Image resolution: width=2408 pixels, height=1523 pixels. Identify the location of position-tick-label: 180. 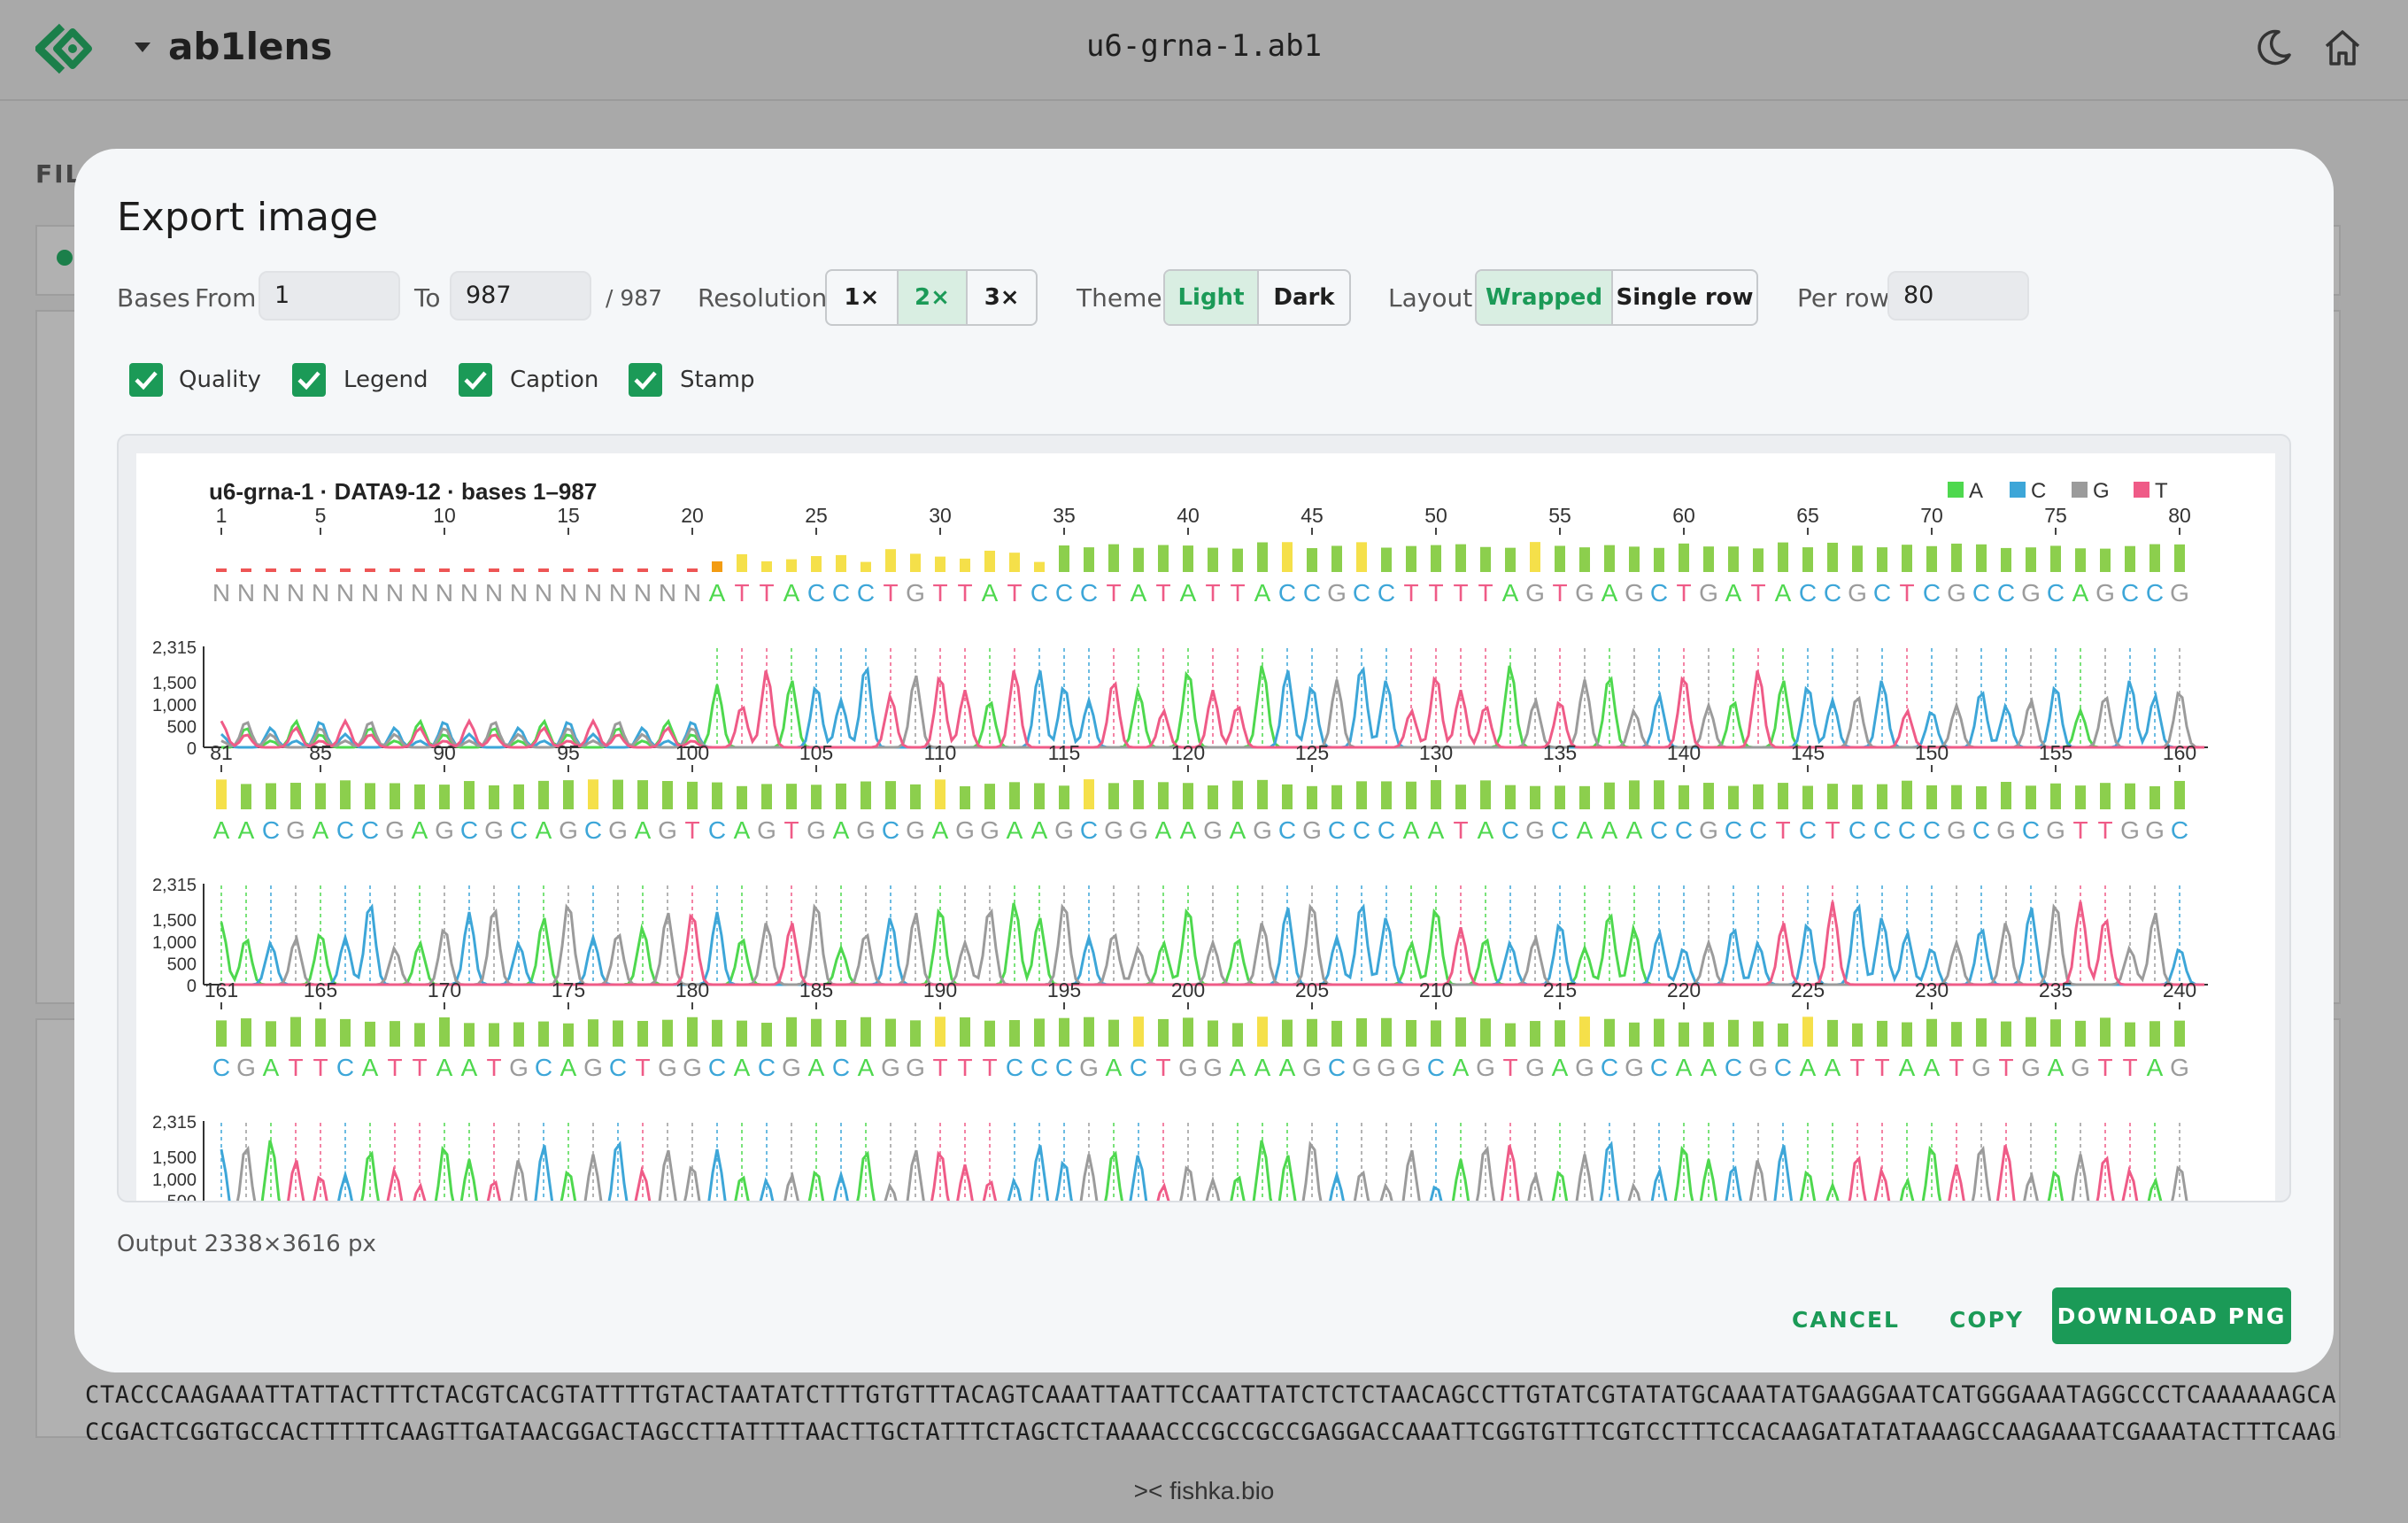
(692, 990).